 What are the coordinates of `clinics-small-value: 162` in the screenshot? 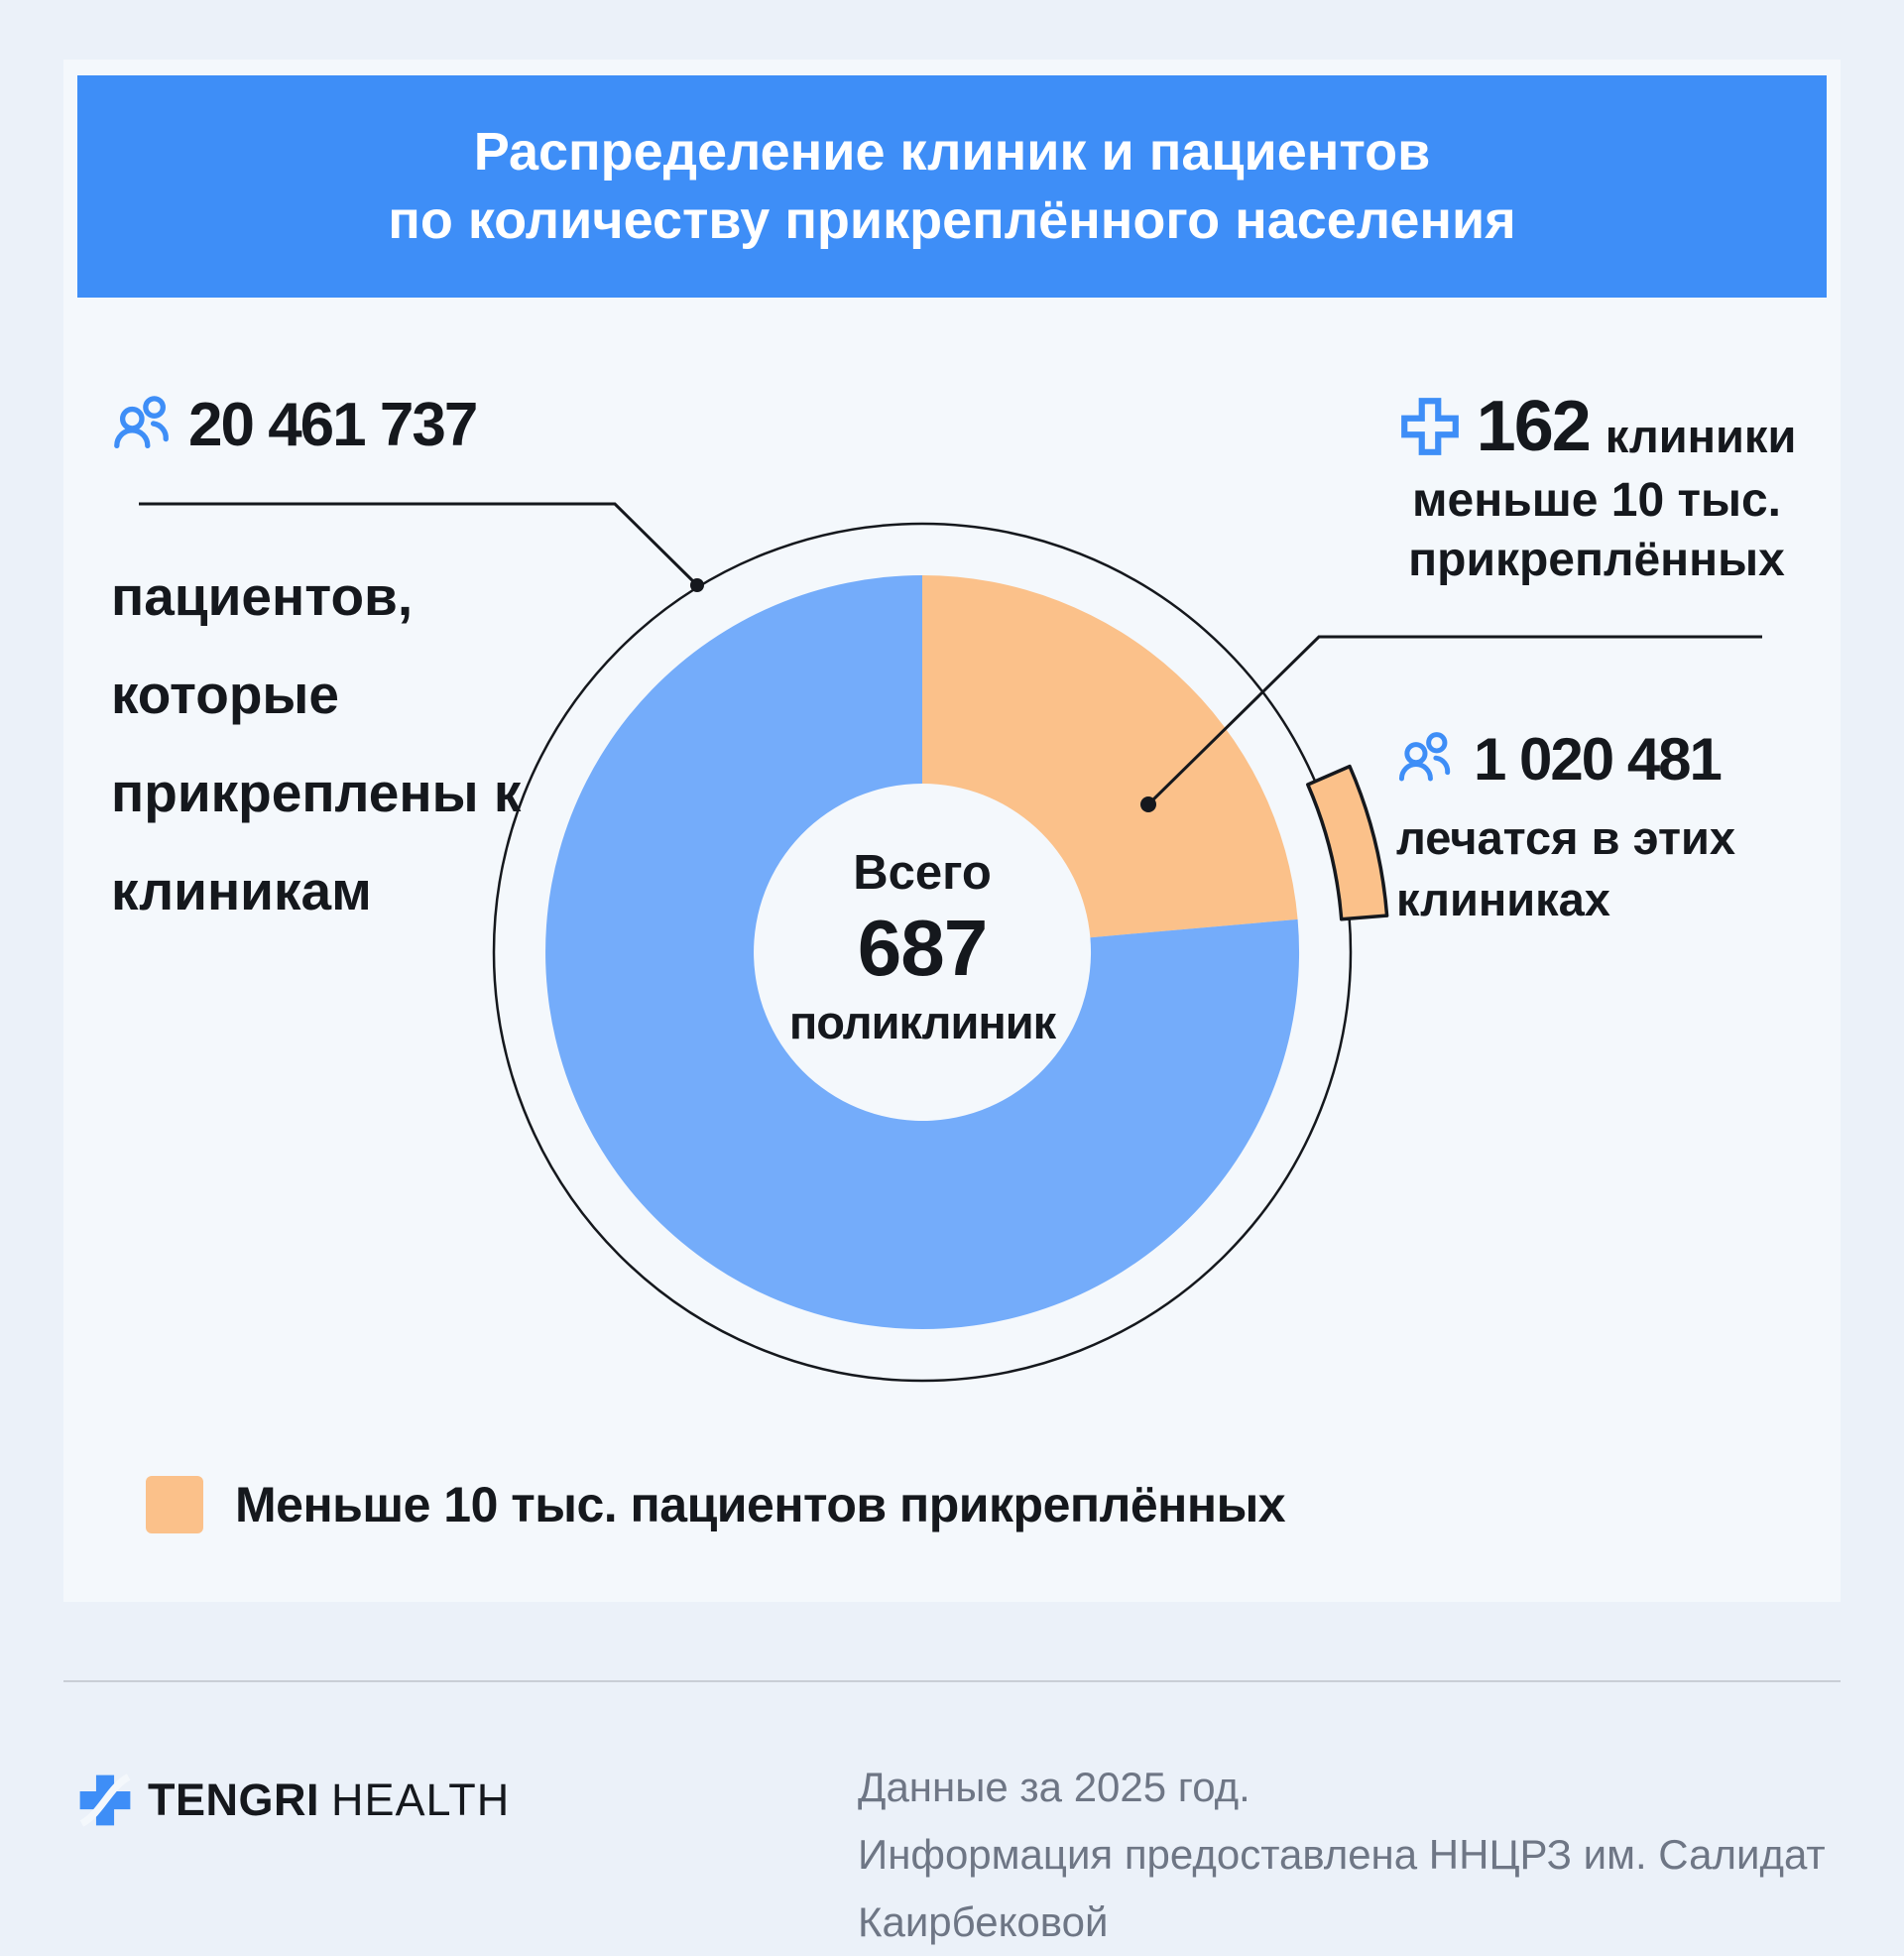 It's located at (1534, 426).